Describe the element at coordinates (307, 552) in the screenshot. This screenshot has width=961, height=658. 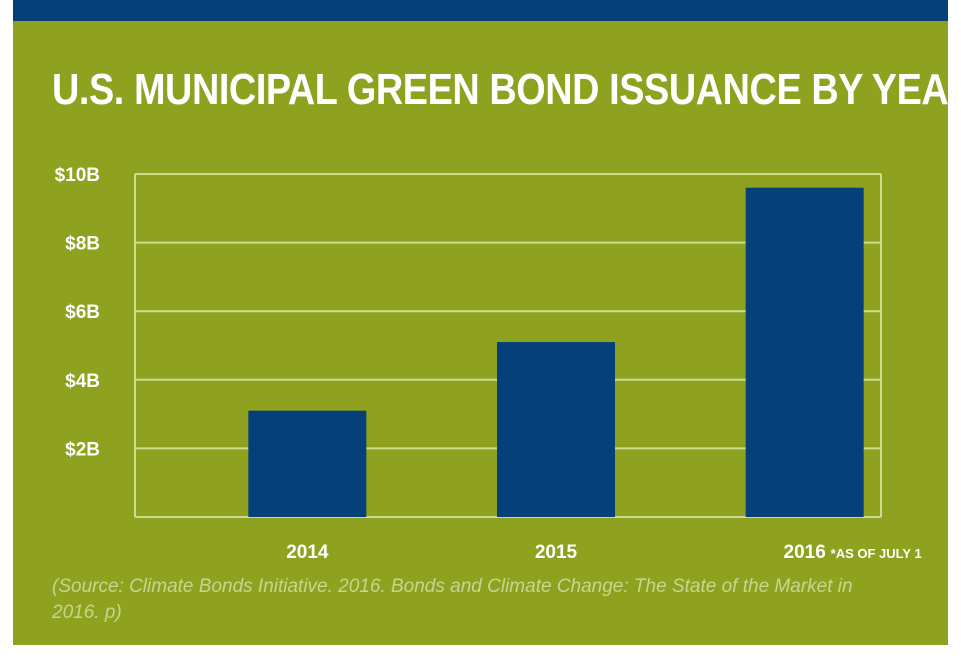
I see `x-tick-label: 2014` at that location.